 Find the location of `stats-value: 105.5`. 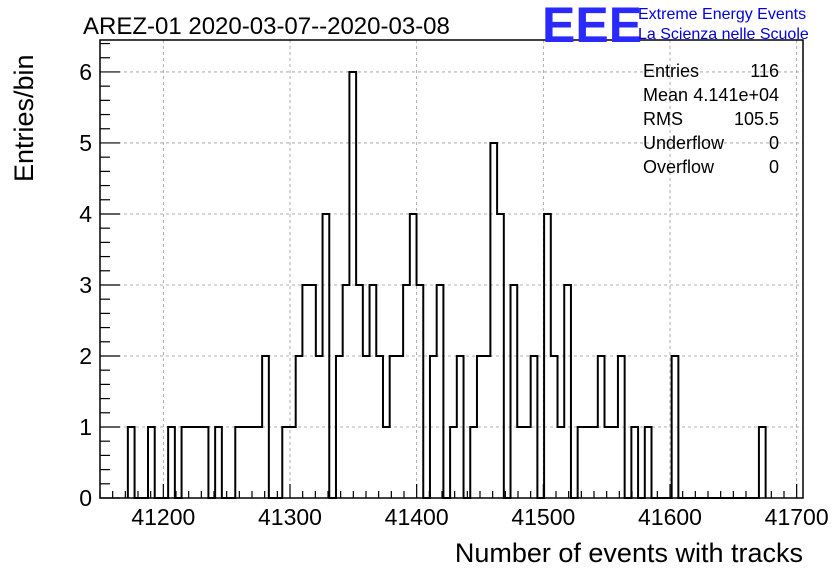

stats-value: 105.5 is located at coordinates (756, 119).